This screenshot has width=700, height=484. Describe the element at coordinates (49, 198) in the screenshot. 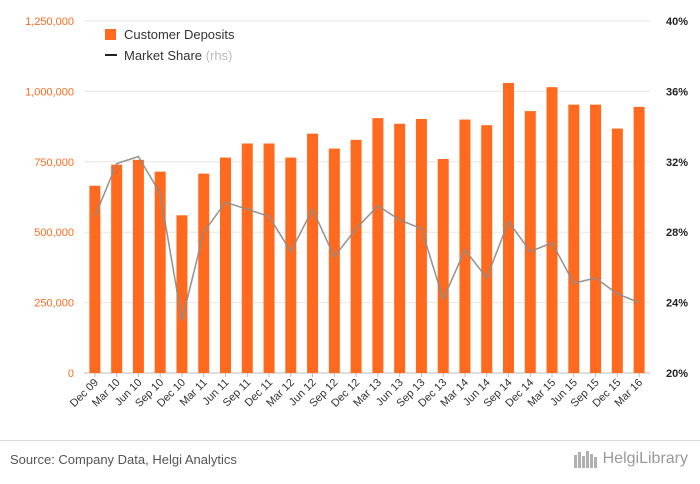

I see `left-axis: 0 250,000 500,000 750,000 1,000,000 1,250,000` at that location.